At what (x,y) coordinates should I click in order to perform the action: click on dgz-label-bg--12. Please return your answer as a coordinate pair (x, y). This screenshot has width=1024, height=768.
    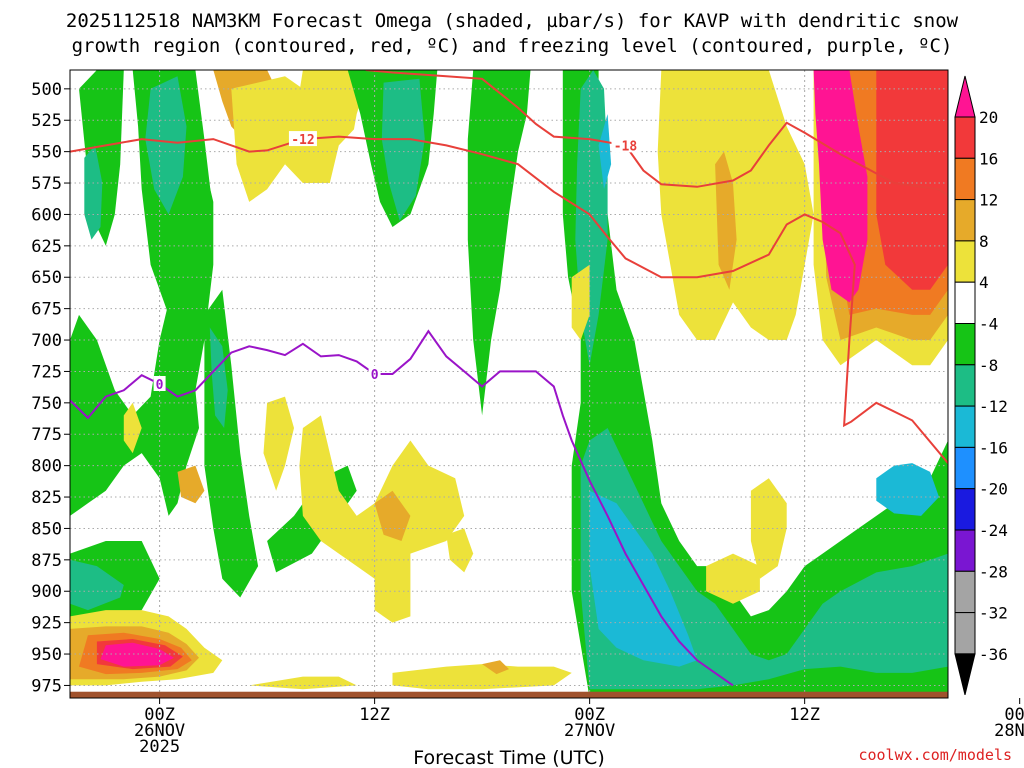
    Looking at the image, I should click on (302, 139).